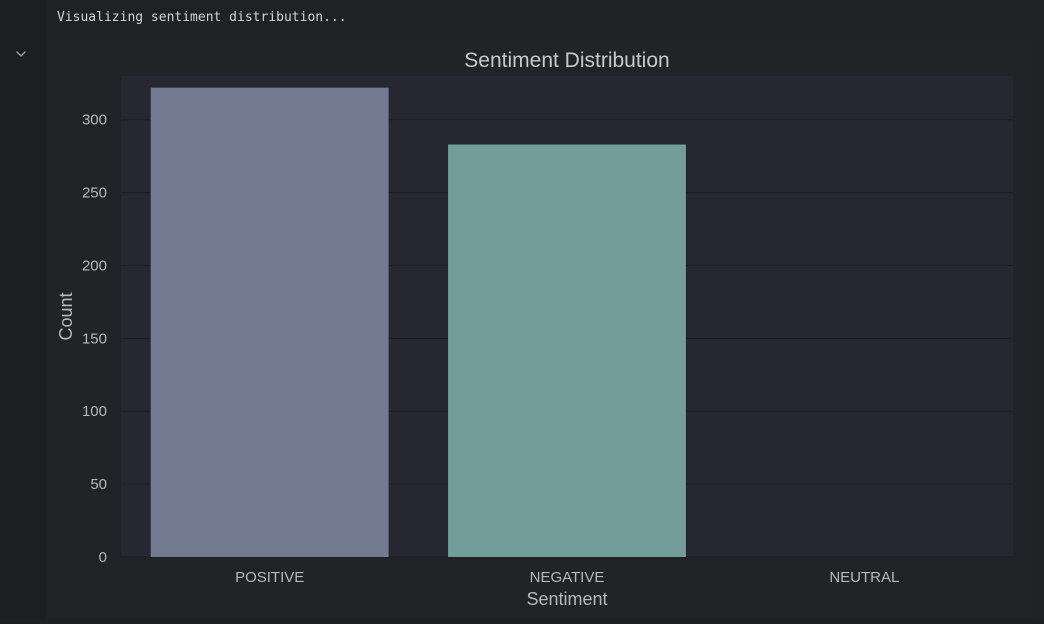 The width and height of the screenshot is (1044, 624). Describe the element at coordinates (567, 577) in the screenshot. I see `x-tick-label: NEGATIVE` at that location.